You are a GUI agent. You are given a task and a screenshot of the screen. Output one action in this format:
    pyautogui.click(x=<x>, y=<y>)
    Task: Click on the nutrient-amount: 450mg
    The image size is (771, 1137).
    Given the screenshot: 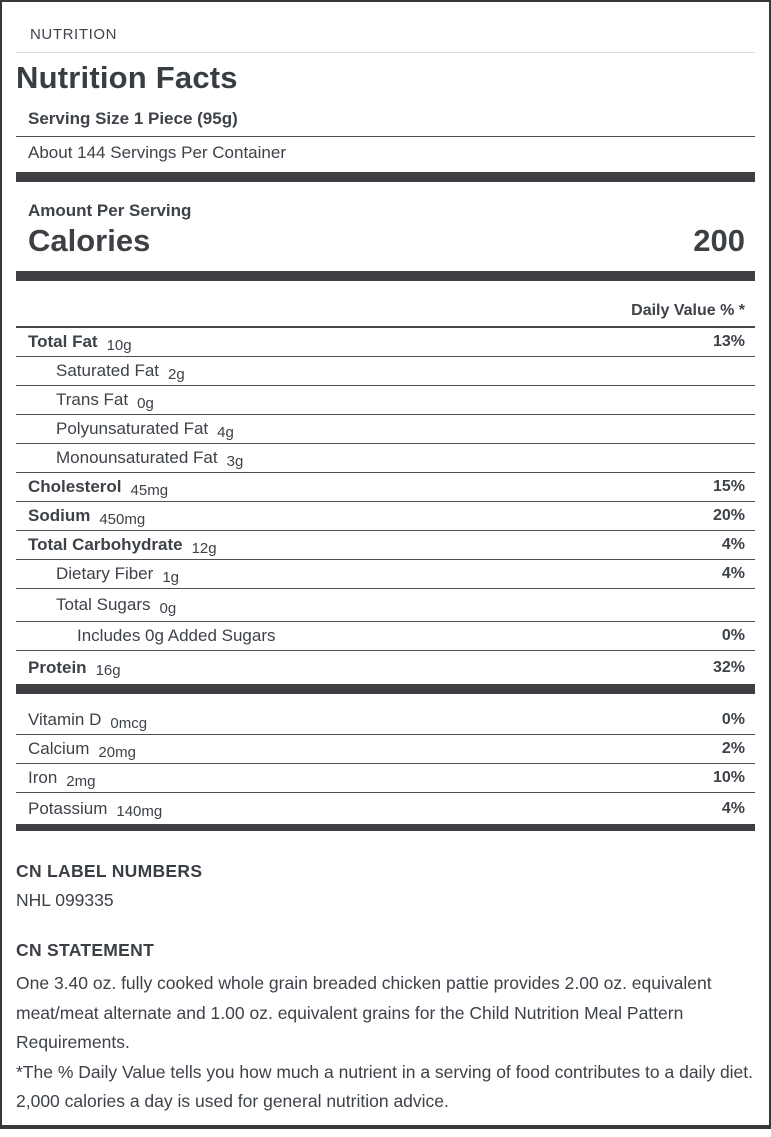 What is the action you would take?
    pyautogui.click(x=122, y=519)
    